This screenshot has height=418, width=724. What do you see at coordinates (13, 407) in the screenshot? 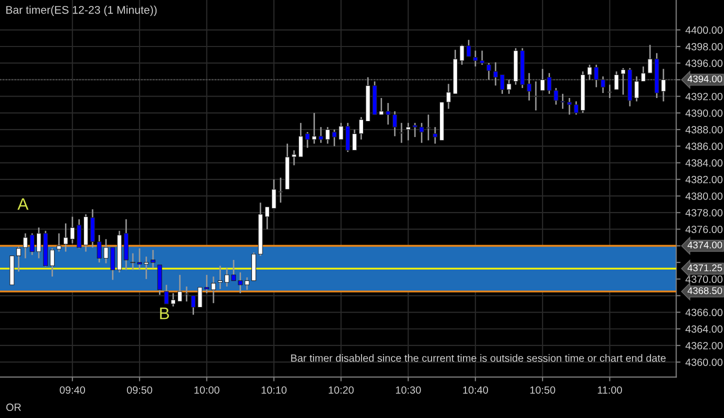
I see `text: OR` at bounding box center [13, 407].